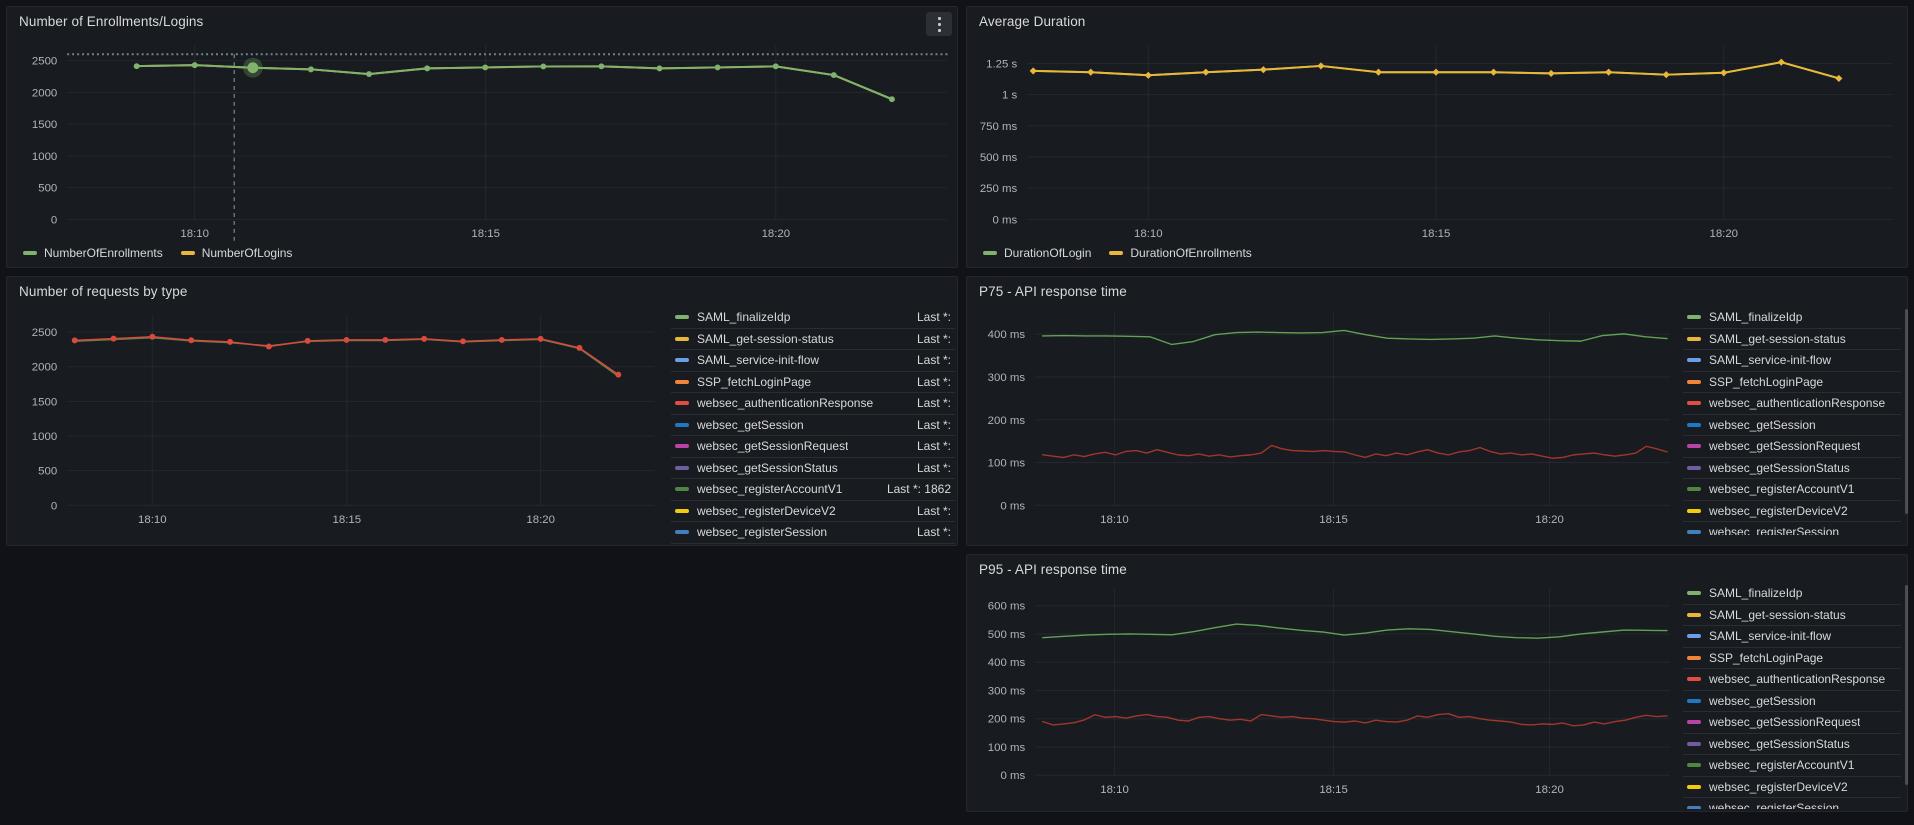 This screenshot has width=1914, height=825. I want to click on panel-menu-button, so click(939, 24).